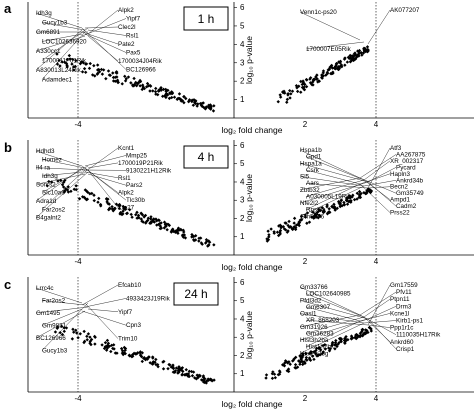 This screenshot has height=409, width=474. Describe the element at coordinates (252, 267) in the screenshot. I see `x-axis-label: log₂ fold change` at that location.